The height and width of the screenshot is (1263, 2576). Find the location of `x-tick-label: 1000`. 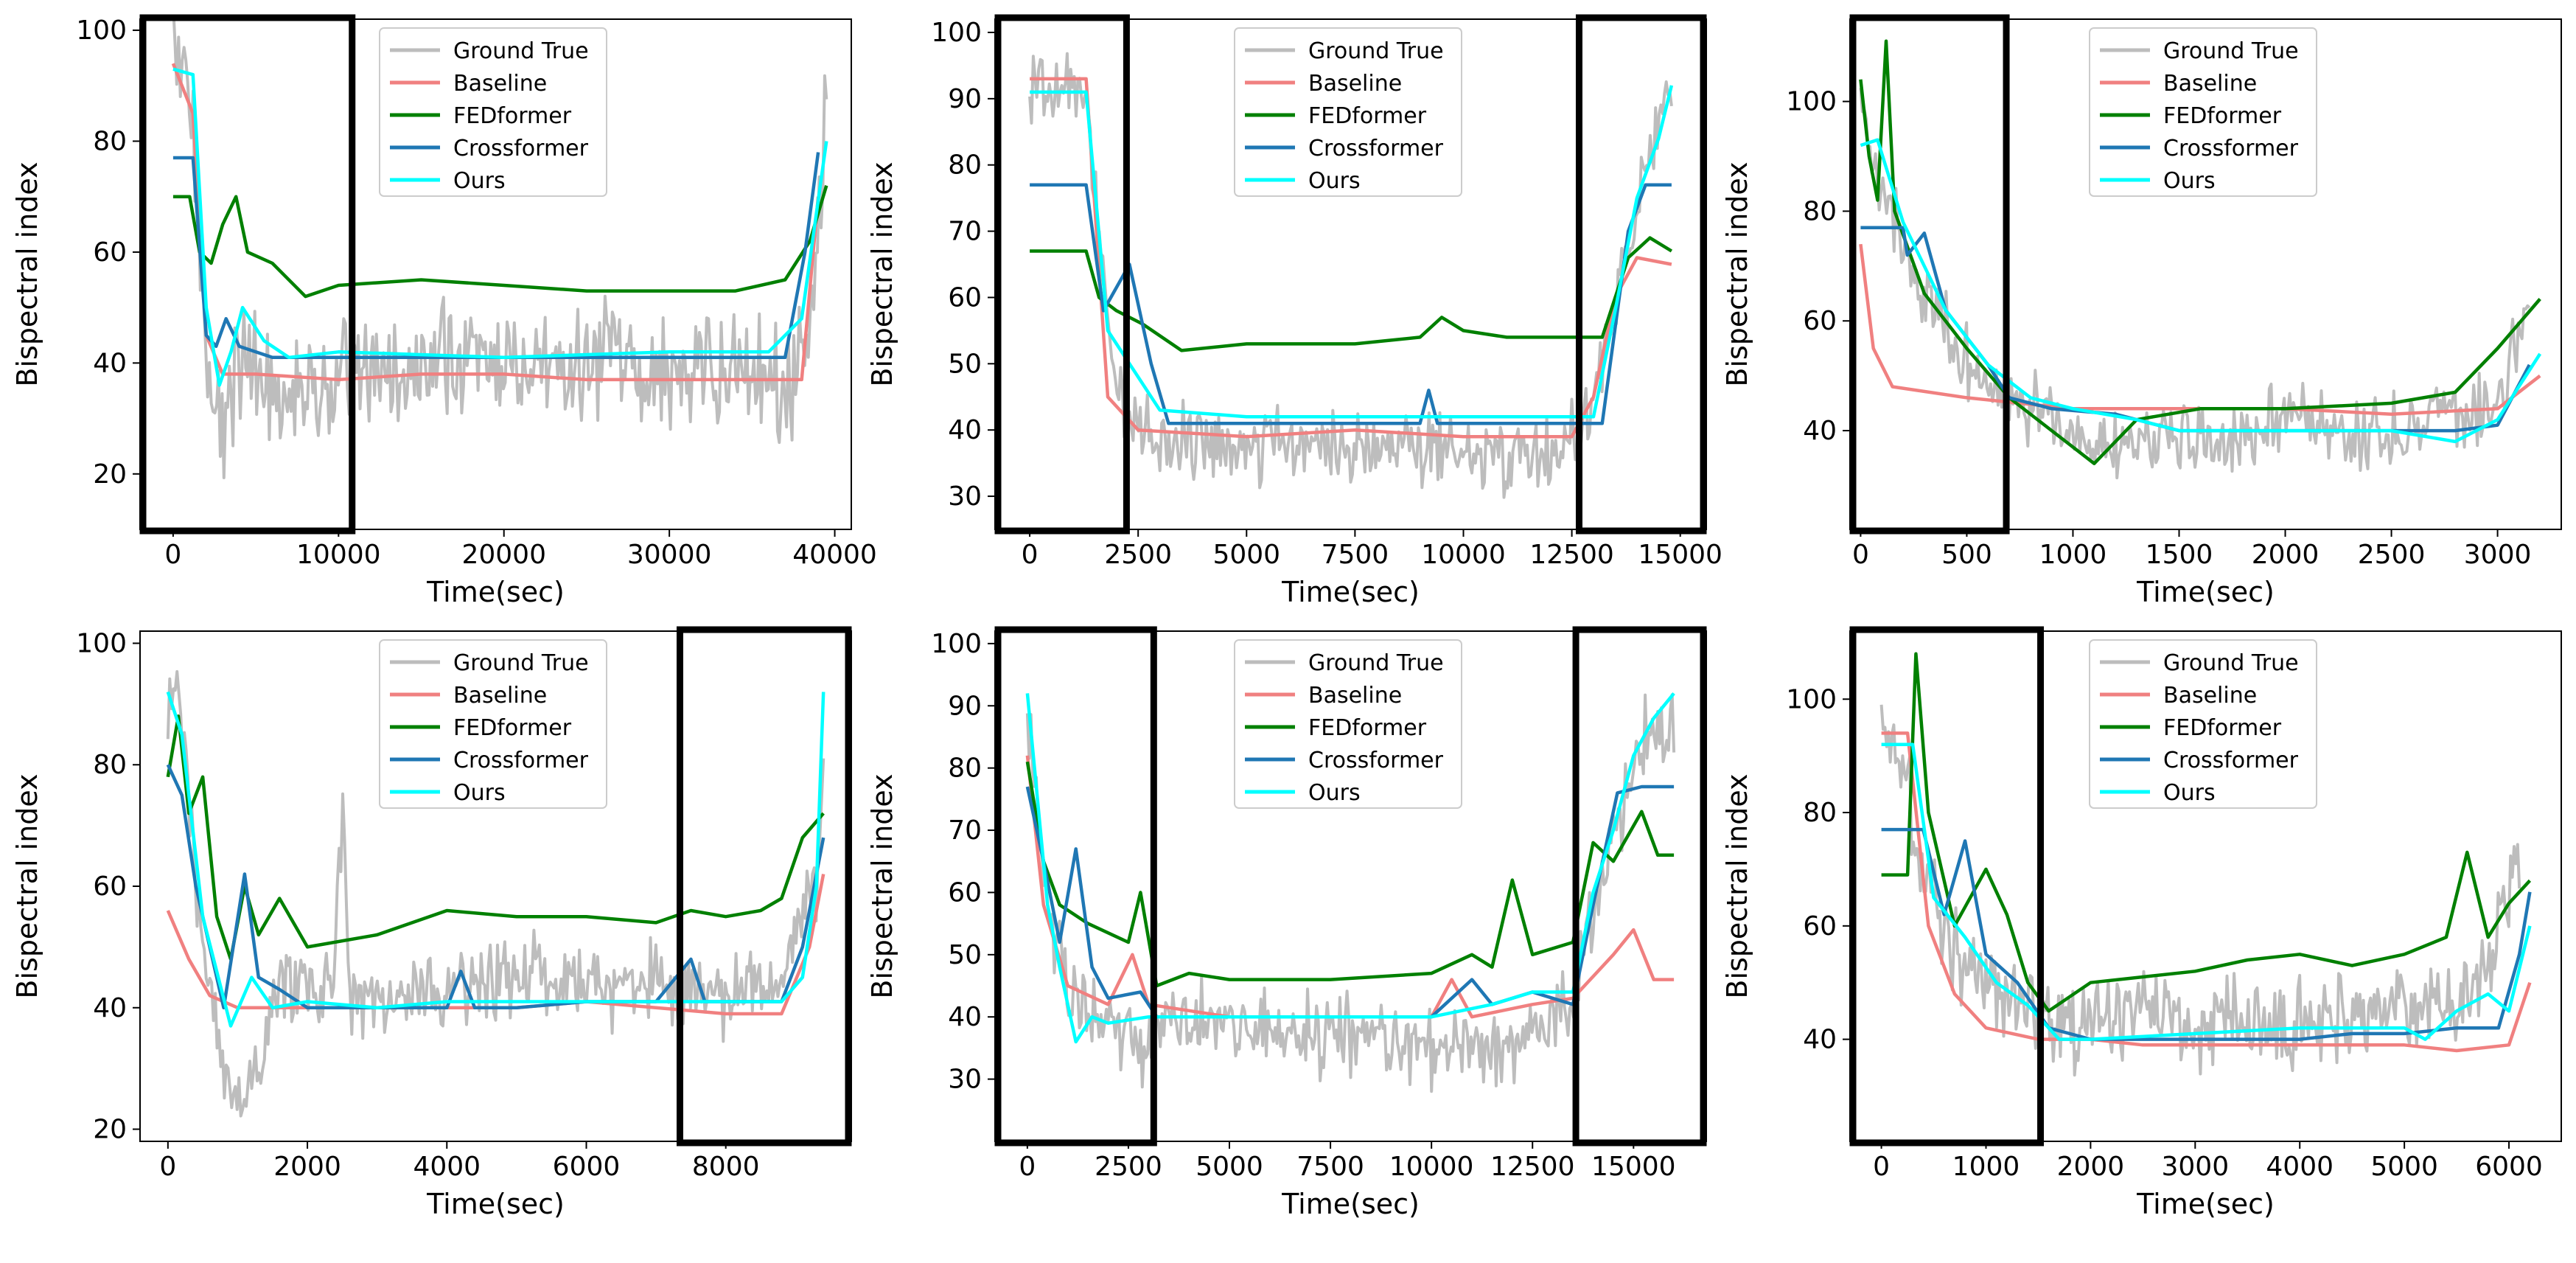

x-tick-label: 1000 is located at coordinates (2073, 555).